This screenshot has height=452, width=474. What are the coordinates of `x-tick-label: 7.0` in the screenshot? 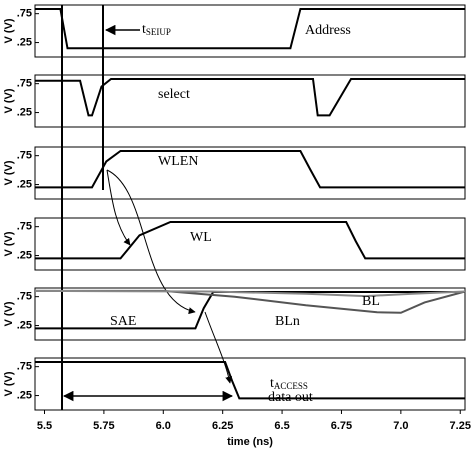 It's located at (400, 426).